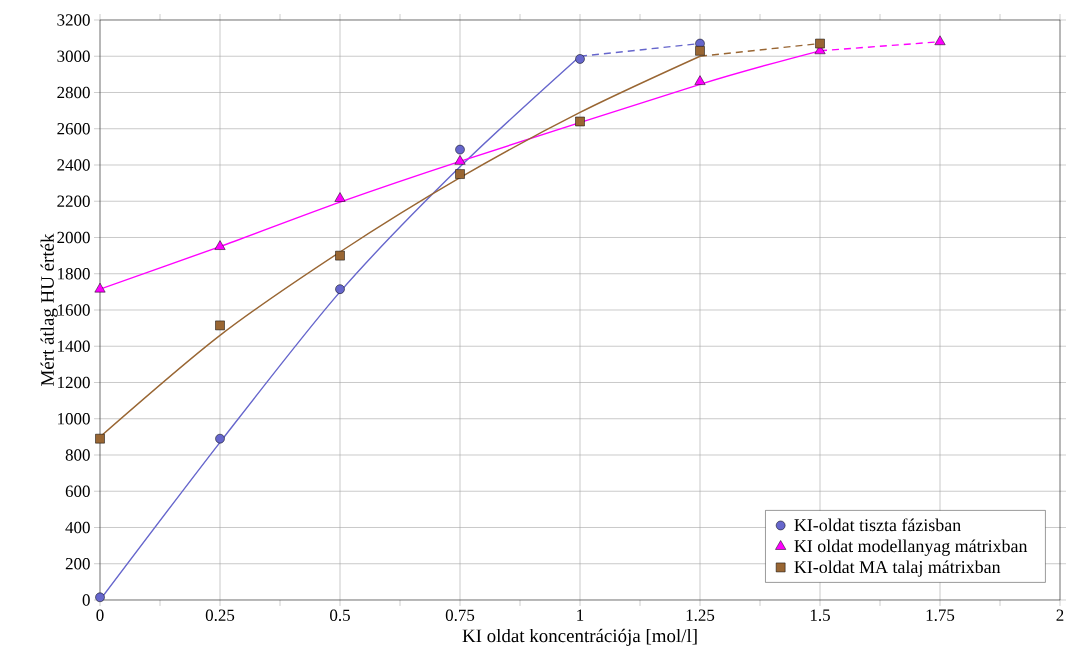 Image resolution: width=1066 pixels, height=668 pixels. Describe the element at coordinates (1060, 615) in the screenshot. I see `x-tick-label: 2` at that location.